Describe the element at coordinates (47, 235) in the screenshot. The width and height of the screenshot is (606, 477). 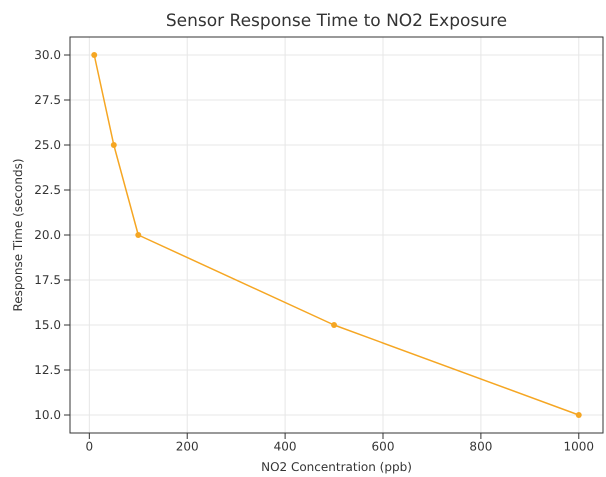
I see `y-tick-label: 20.0` at that location.